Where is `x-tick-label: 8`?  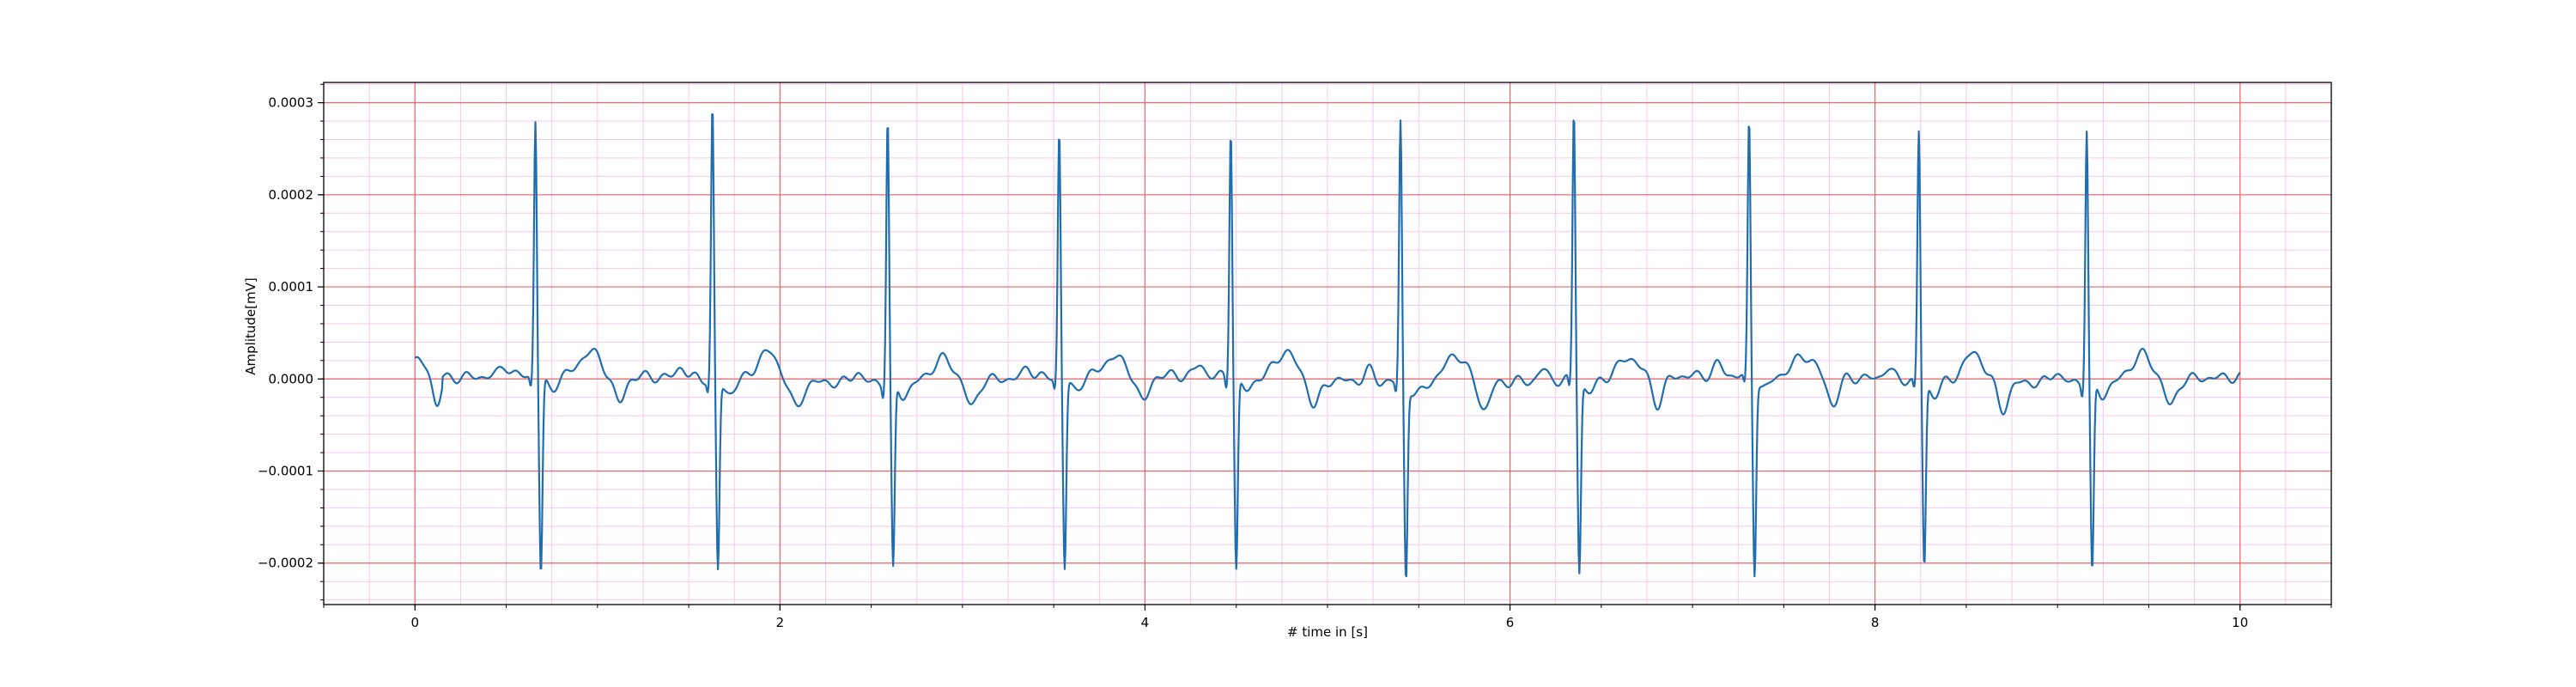 x-tick-label: 8 is located at coordinates (1875, 622).